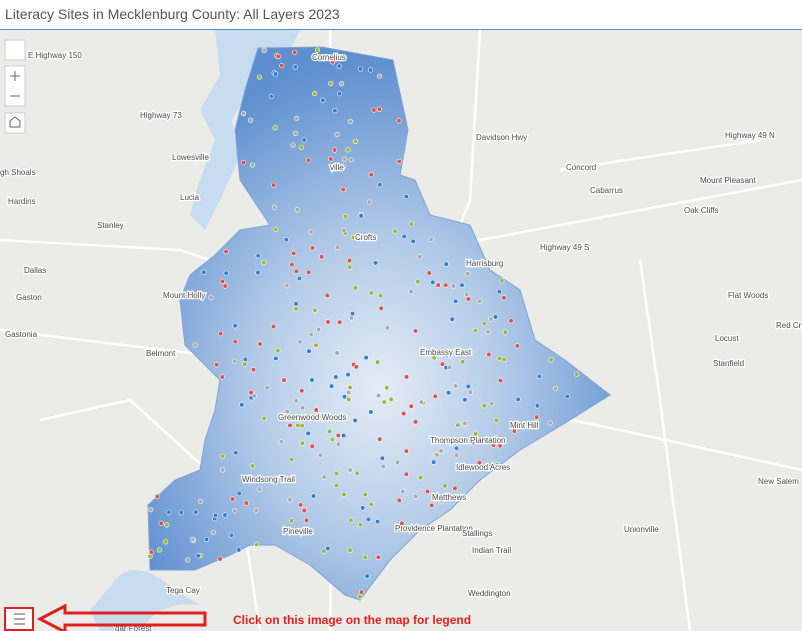 Image resolution: width=802 pixels, height=631 pixels. Describe the element at coordinates (19, 619) in the screenshot. I see `legend-icon` at that location.